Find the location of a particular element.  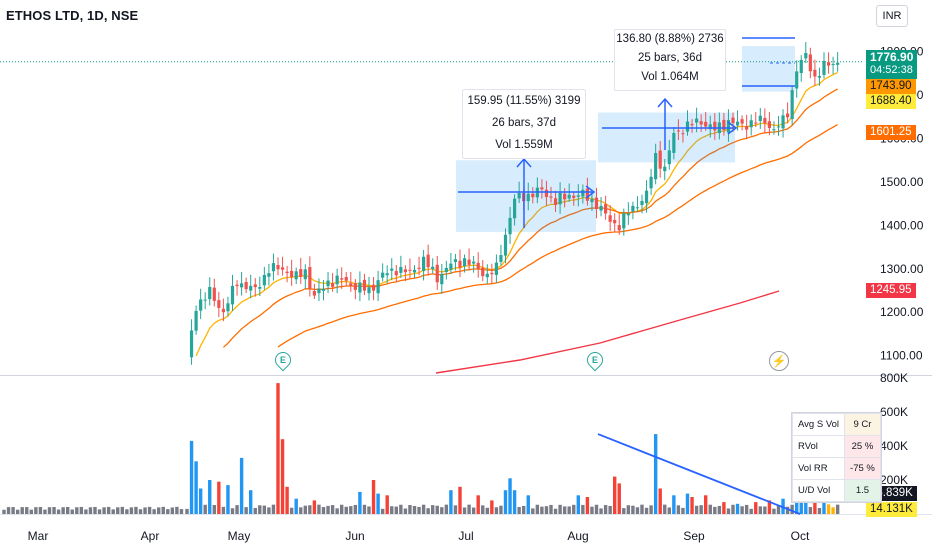

currency-selector: INR is located at coordinates (892, 16).